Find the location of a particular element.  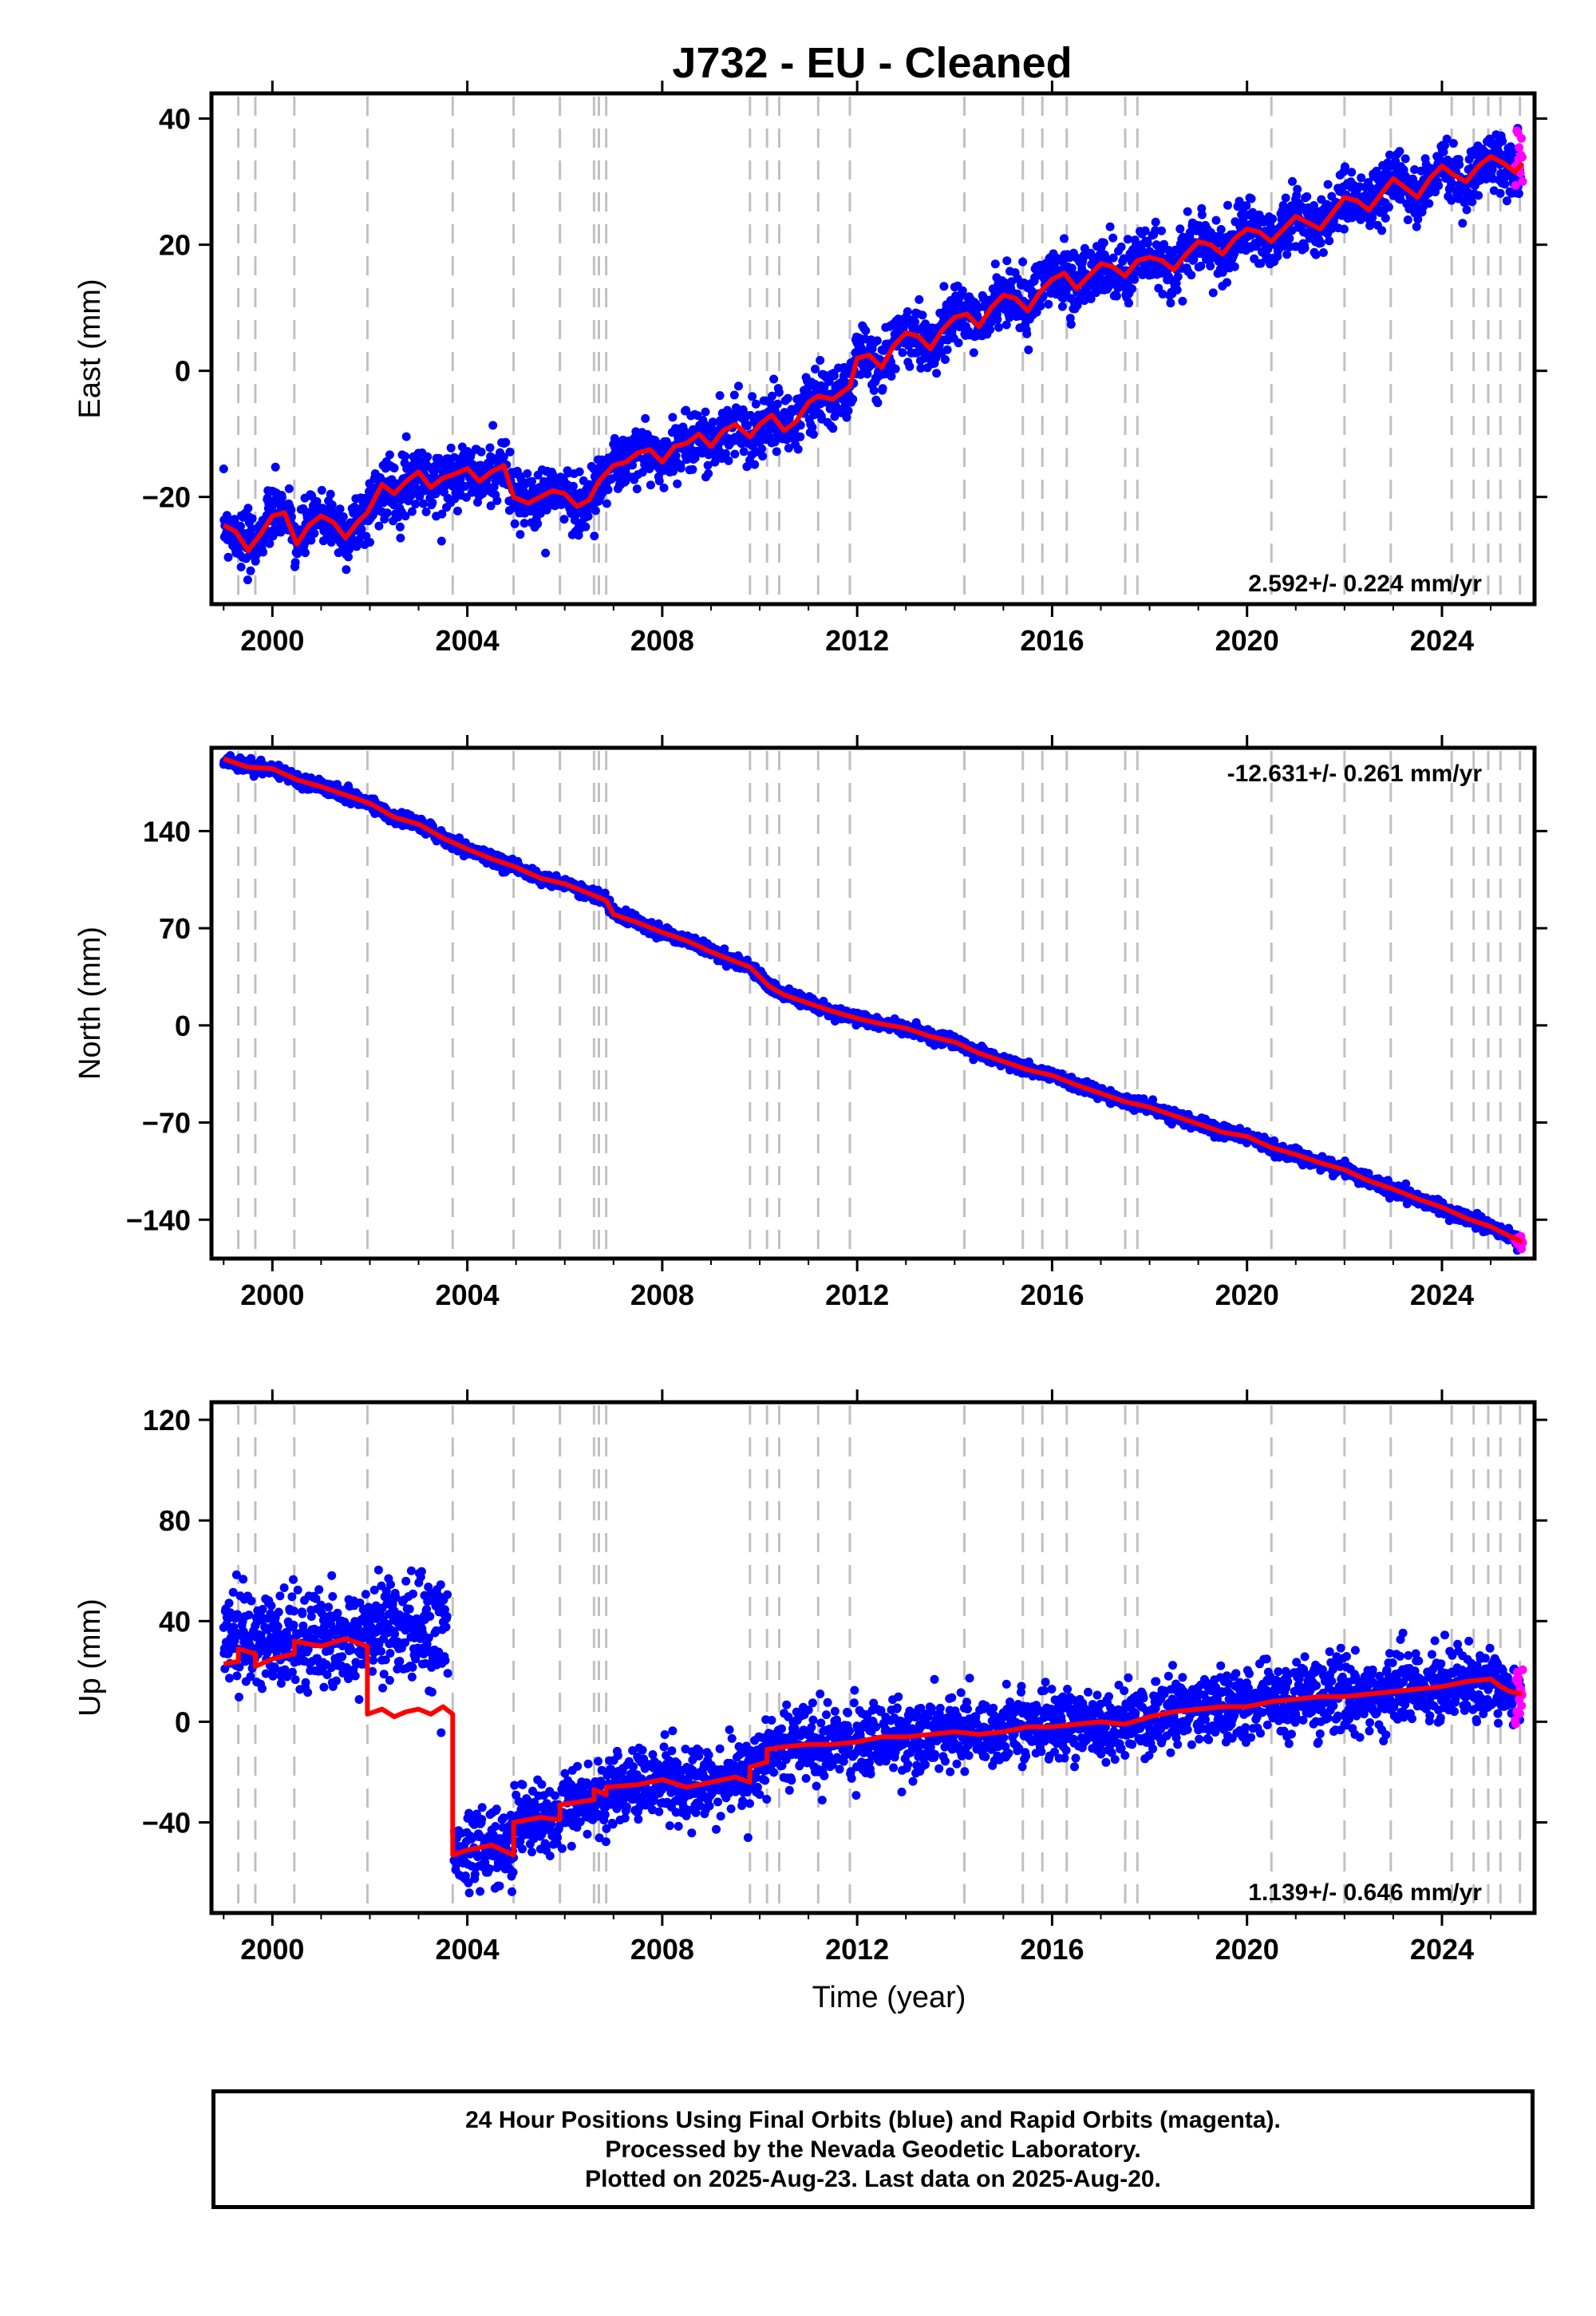

figure-title: J732 - EU - Cleaned is located at coordinates (872, 63).